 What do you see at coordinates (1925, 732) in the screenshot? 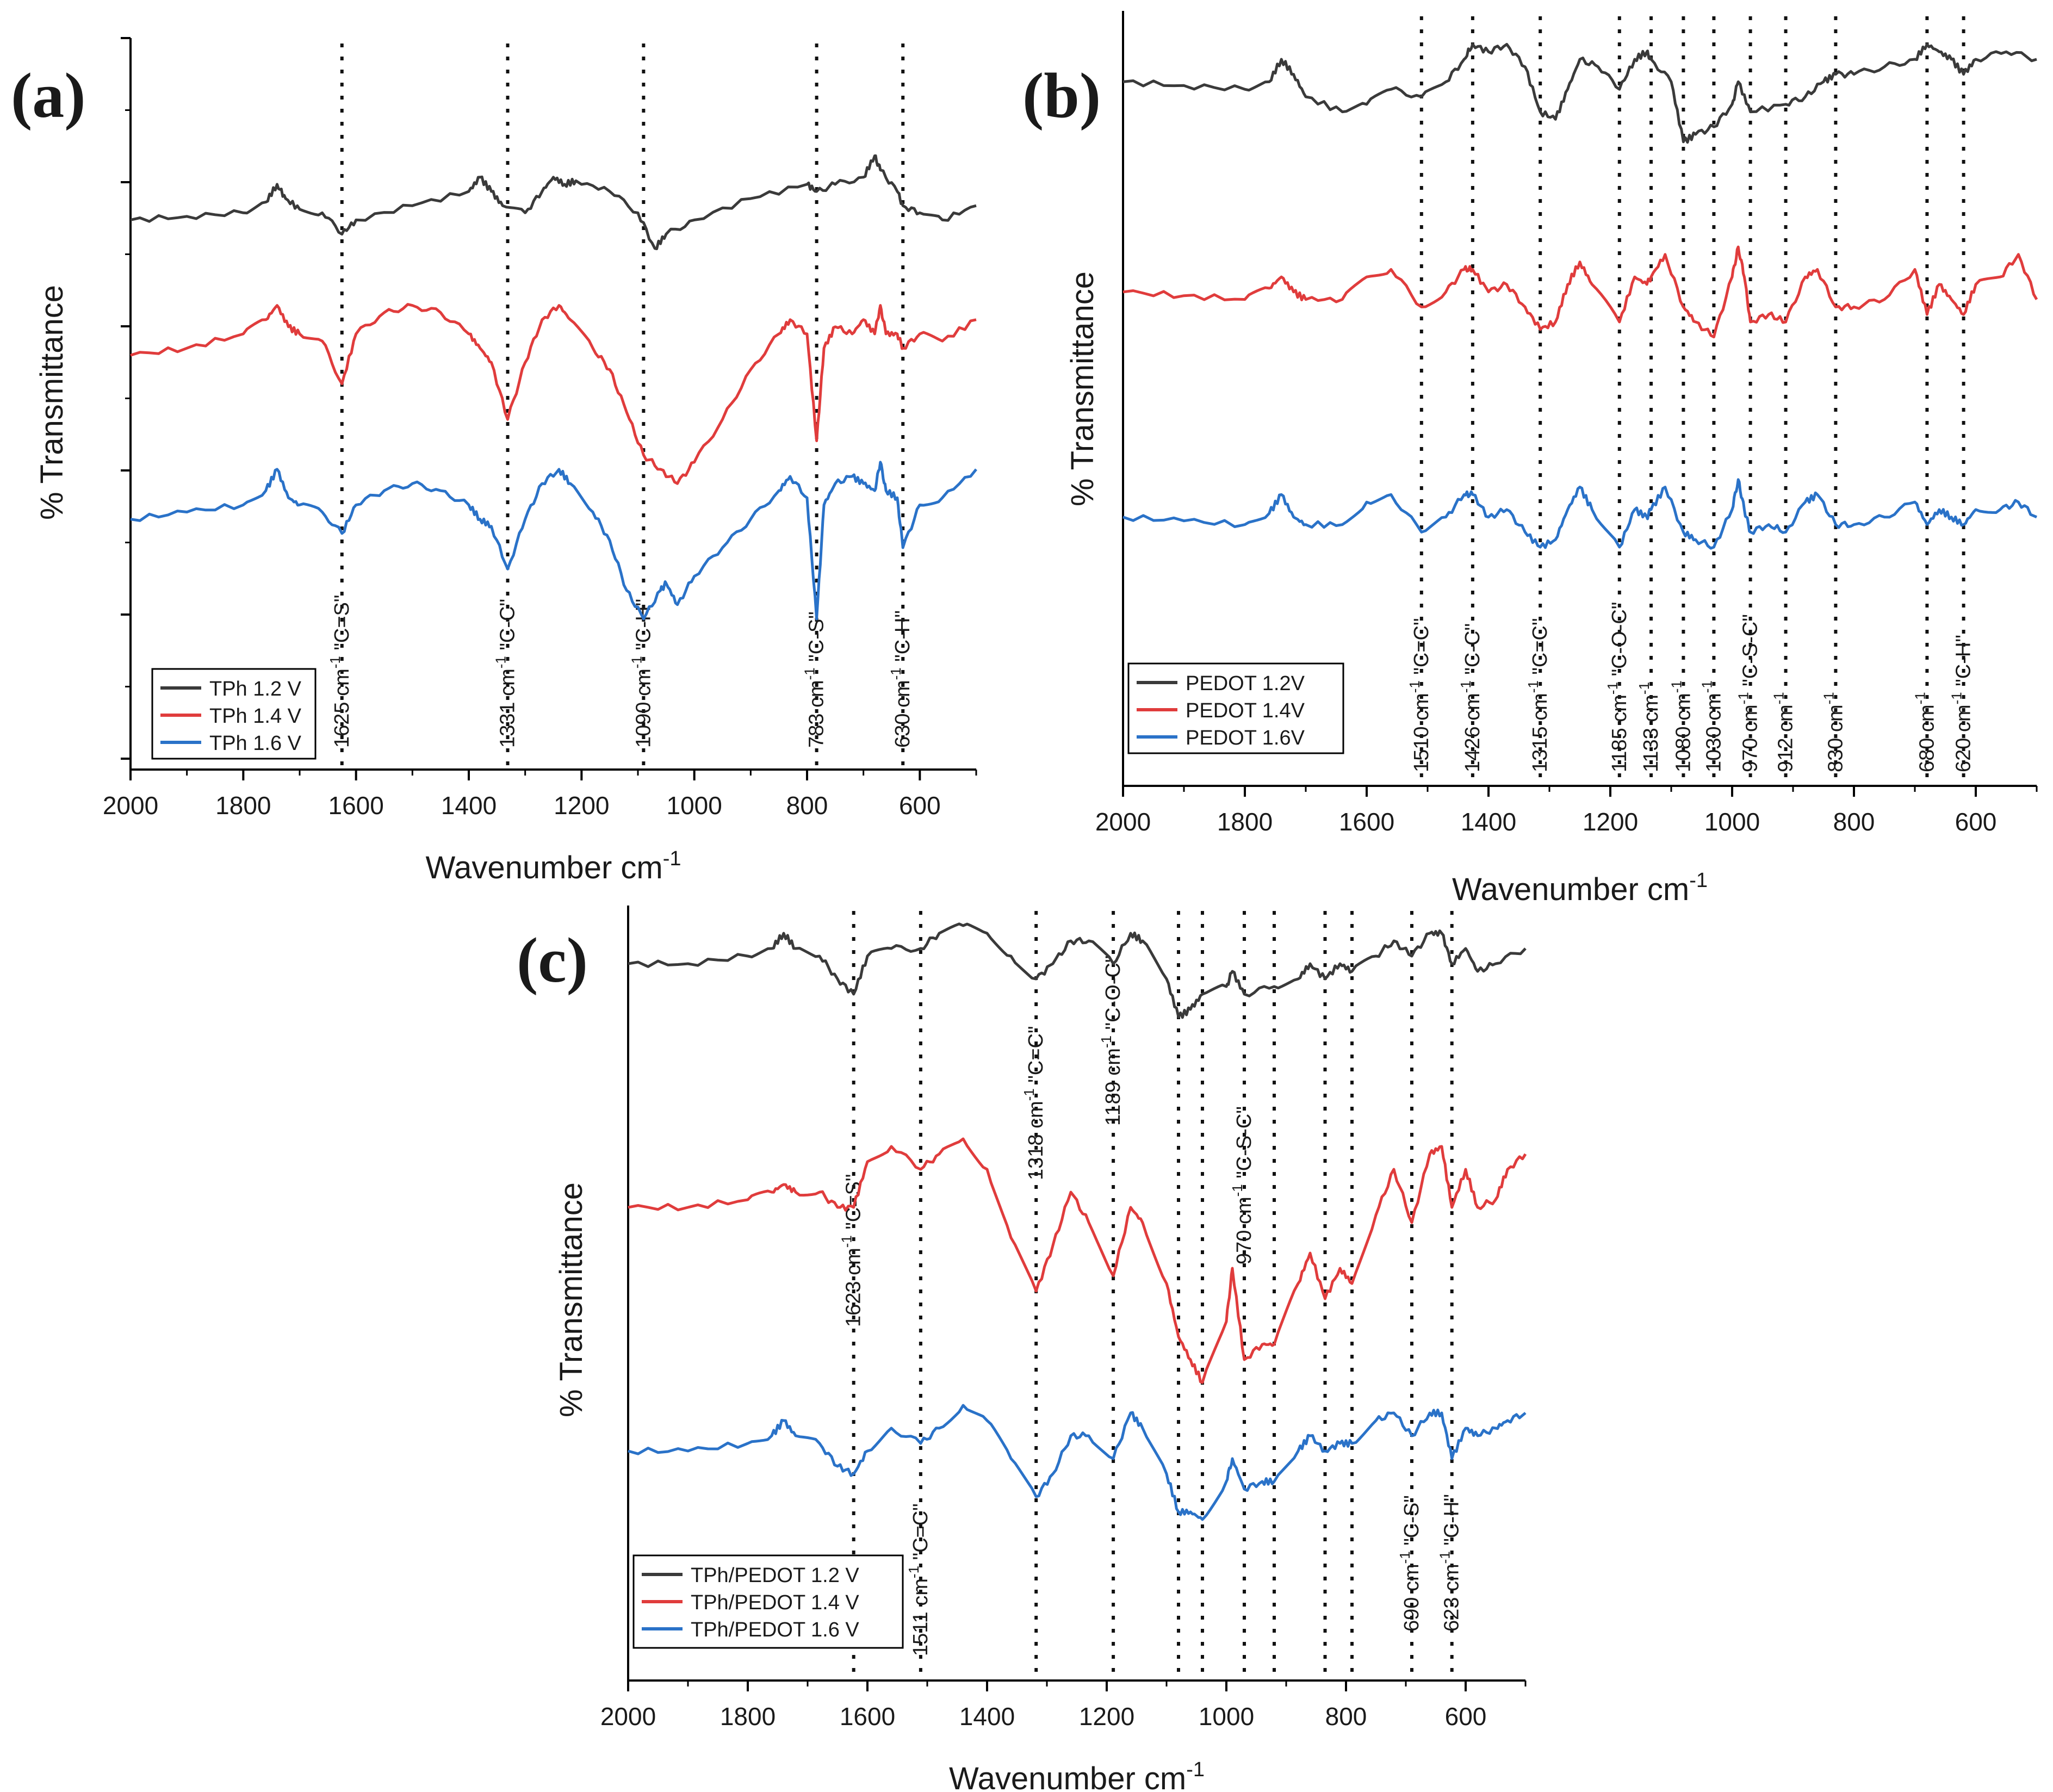
I see `peak-annotation: 680 cm-1` at bounding box center [1925, 732].